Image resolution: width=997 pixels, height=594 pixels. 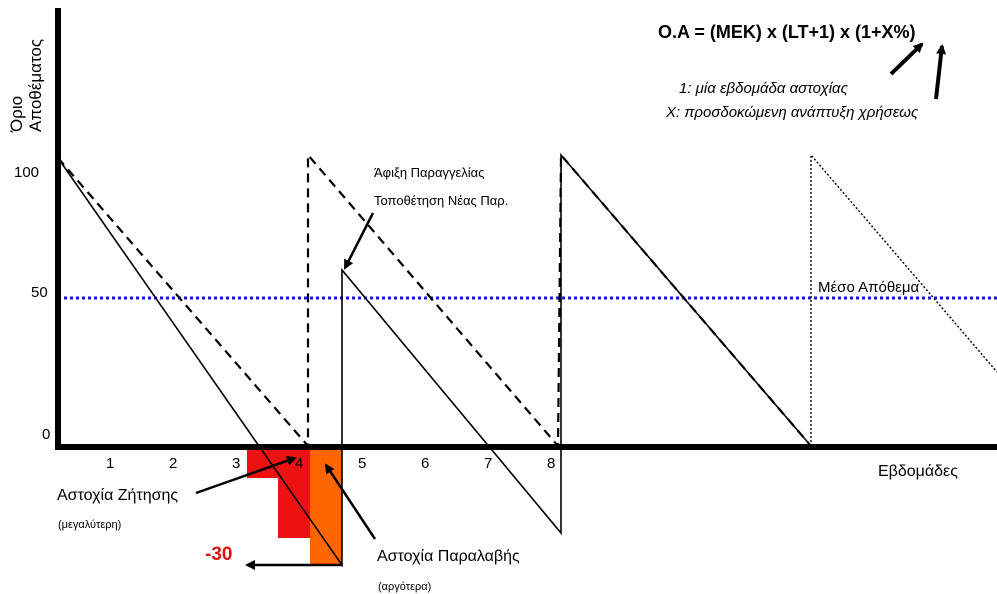 What do you see at coordinates (359, 241) in the screenshot?
I see `order-arrival-arrow` at bounding box center [359, 241].